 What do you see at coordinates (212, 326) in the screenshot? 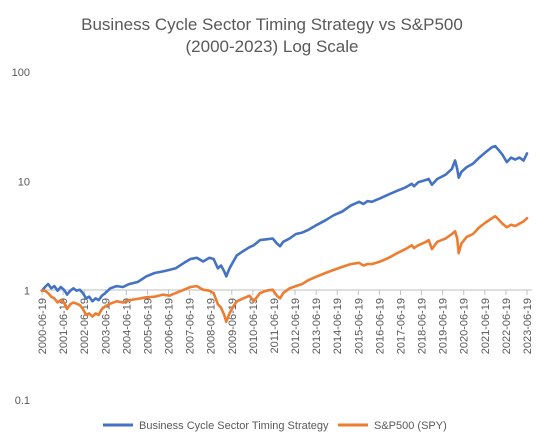
I see `x-tick-label: 2008-06-19` at bounding box center [212, 326].